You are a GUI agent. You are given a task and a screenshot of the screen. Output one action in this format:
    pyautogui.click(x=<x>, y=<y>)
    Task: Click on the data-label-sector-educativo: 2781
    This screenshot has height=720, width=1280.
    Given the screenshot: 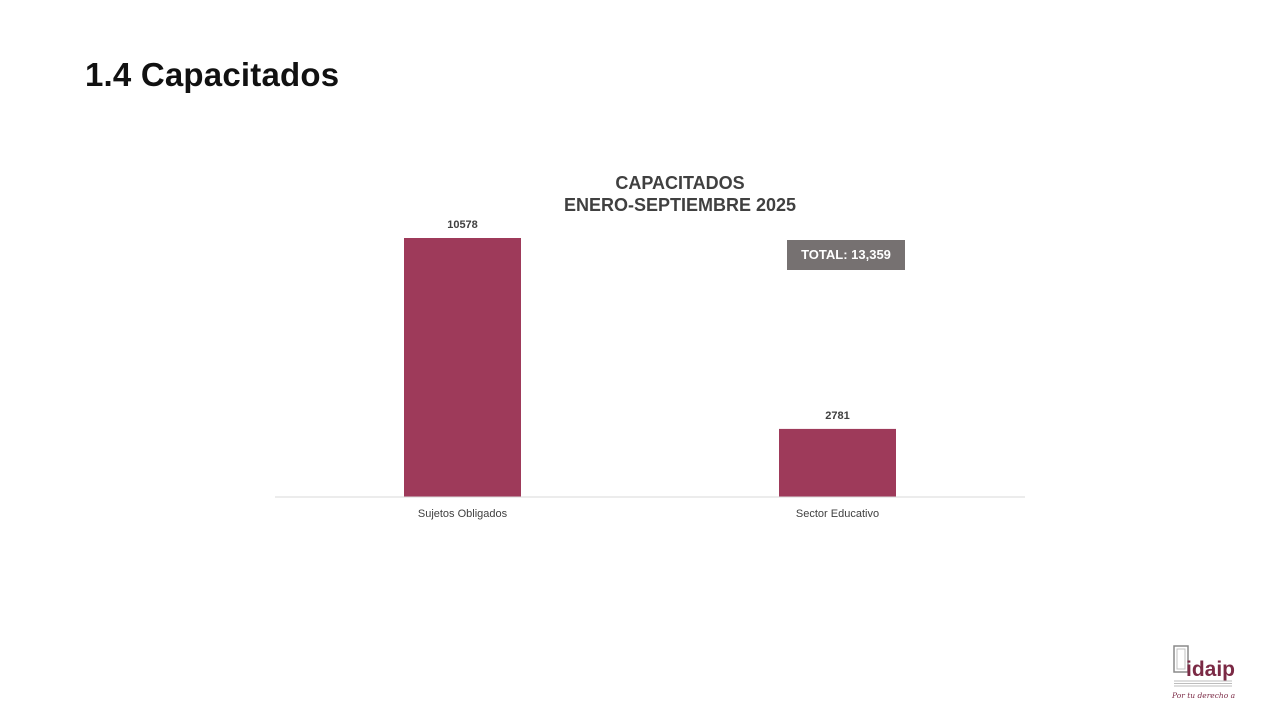 What is the action you would take?
    pyautogui.click(x=837, y=416)
    